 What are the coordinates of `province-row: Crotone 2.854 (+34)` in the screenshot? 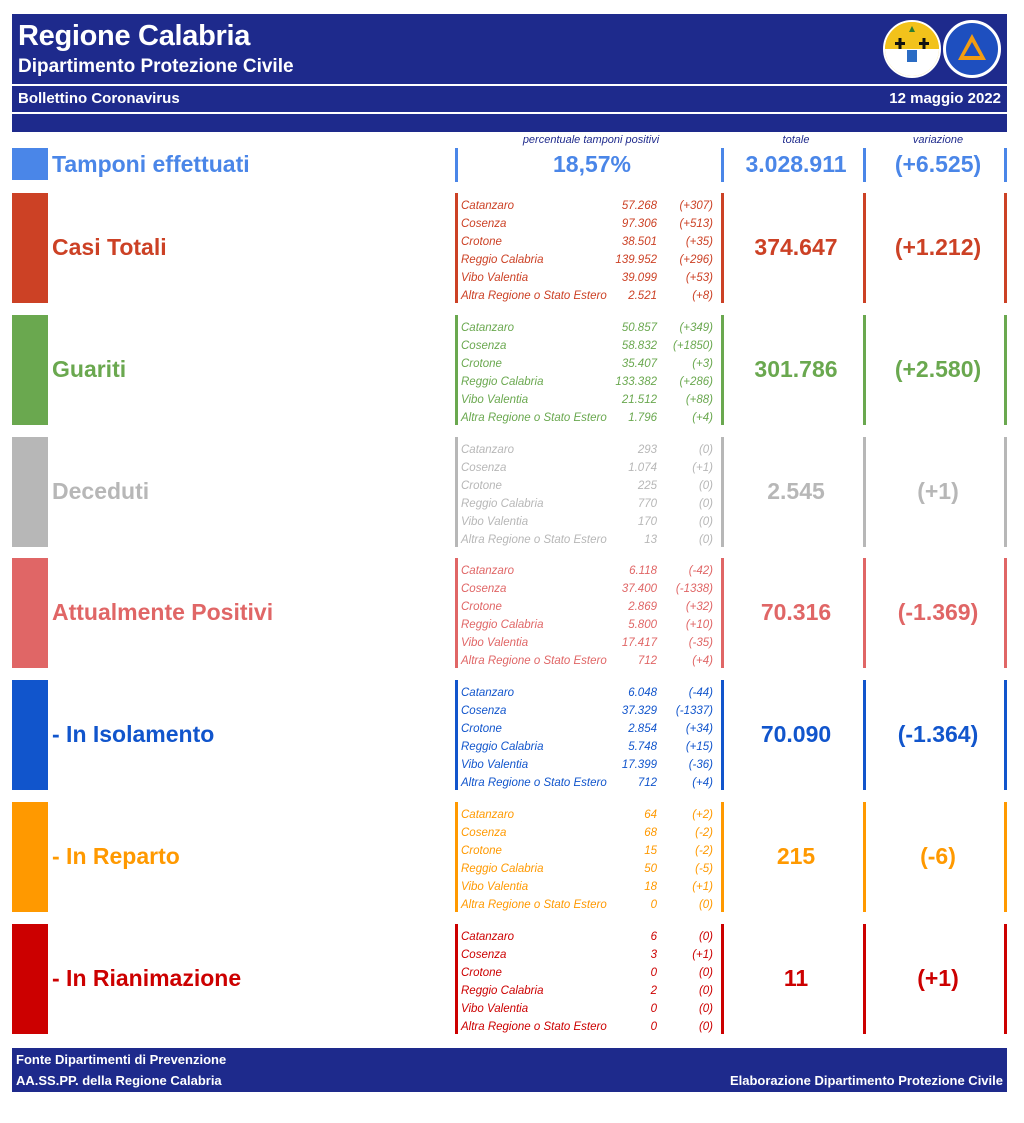 It's located at (591, 729).